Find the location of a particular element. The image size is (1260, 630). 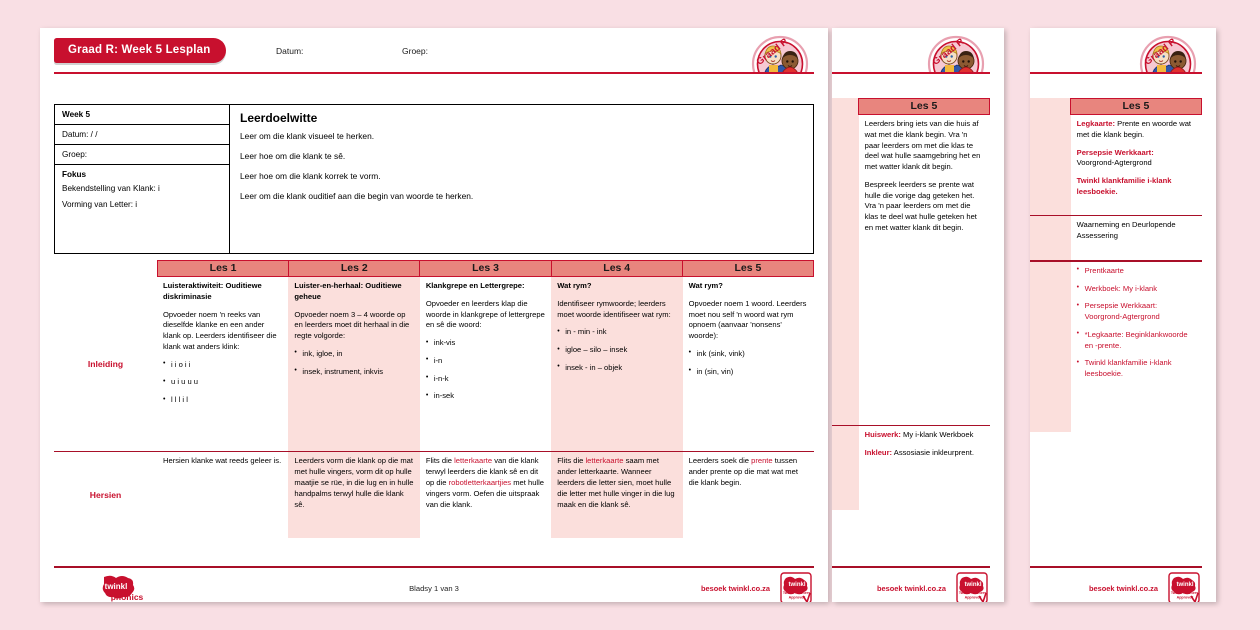

fragment: k. is located at coordinates (842, 177).